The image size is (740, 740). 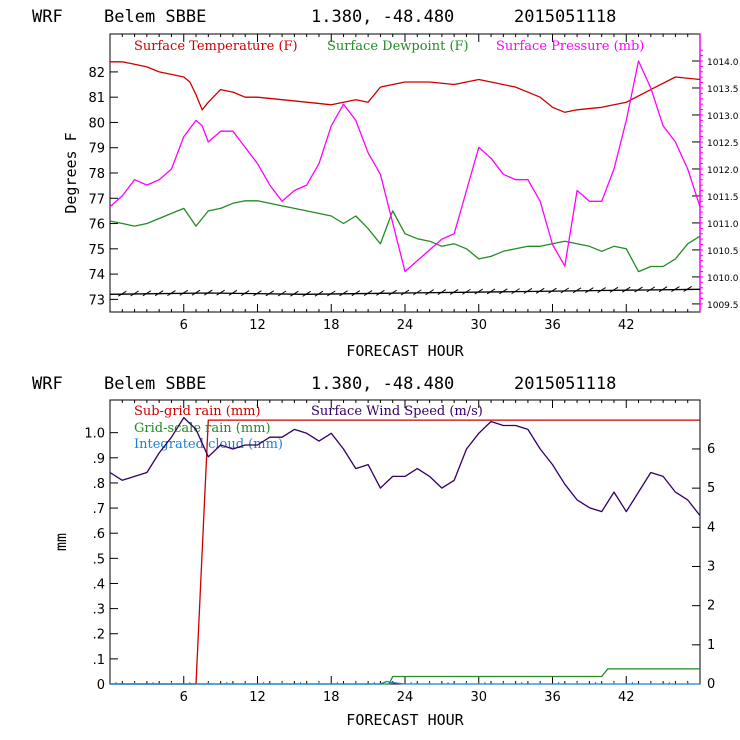 I want to click on y2-tick-label: 0, so click(x=711, y=684).